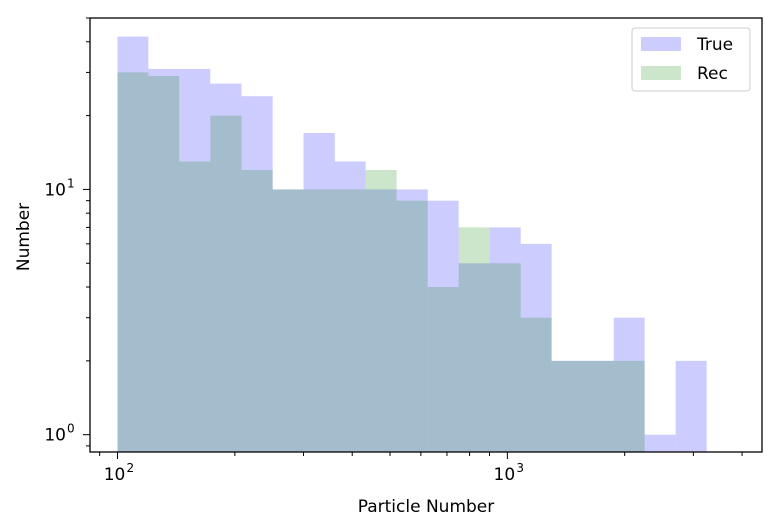 The image size is (778, 530). What do you see at coordinates (24, 237) in the screenshot?
I see `y-axis-label: Number` at bounding box center [24, 237].